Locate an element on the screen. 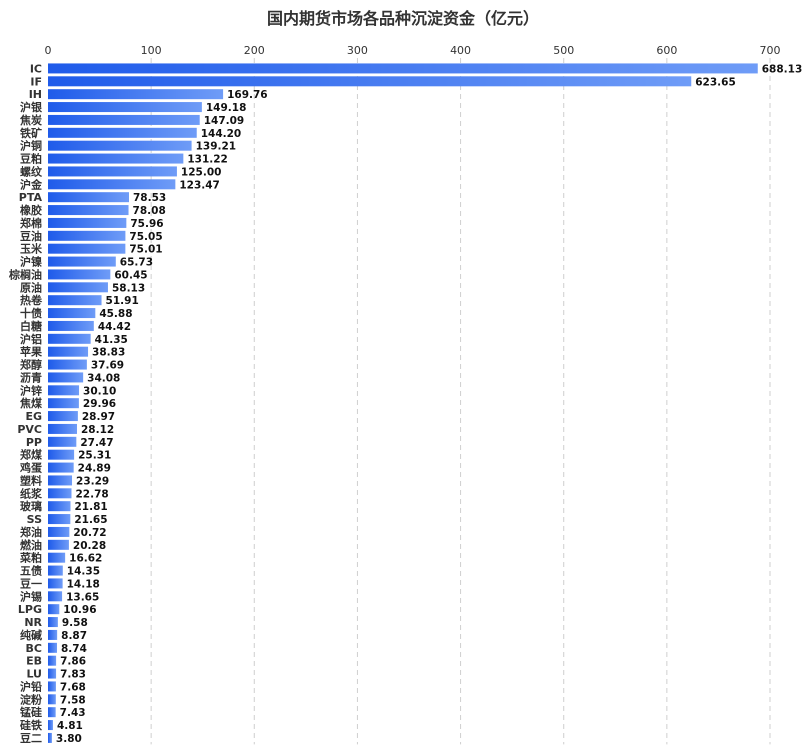 The image size is (806, 751). category-label: 焦煤 is located at coordinates (31, 403).